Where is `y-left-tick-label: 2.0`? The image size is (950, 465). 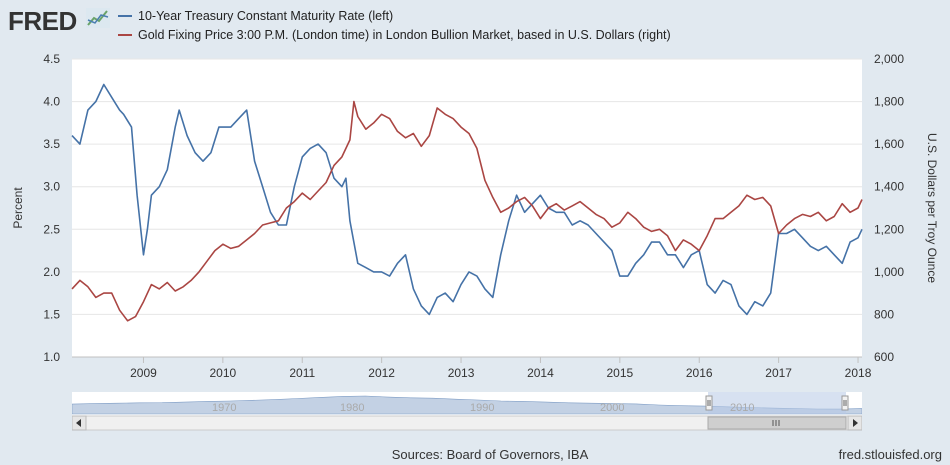
y-left-tick-label: 2.0 is located at coordinates (51, 272).